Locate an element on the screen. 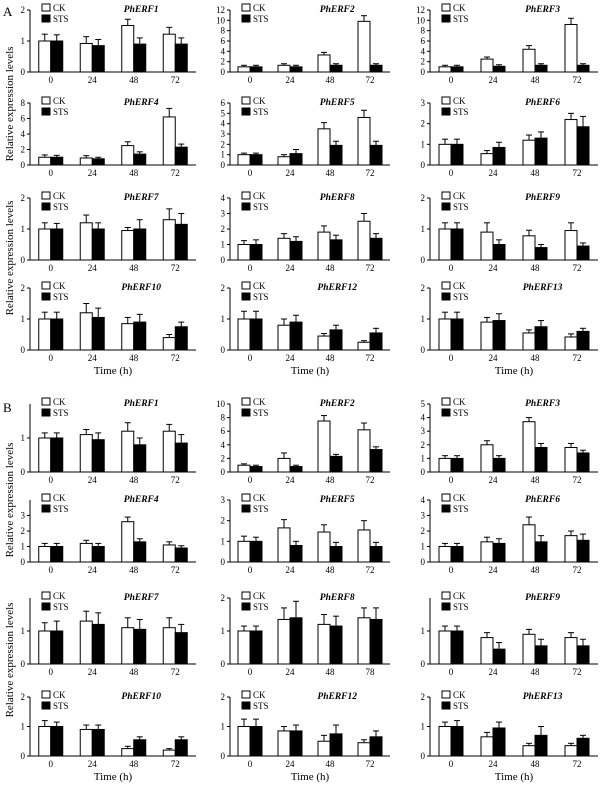 This screenshot has width=606, height=793. chart-title: PhERF8 is located at coordinates (337, 598).